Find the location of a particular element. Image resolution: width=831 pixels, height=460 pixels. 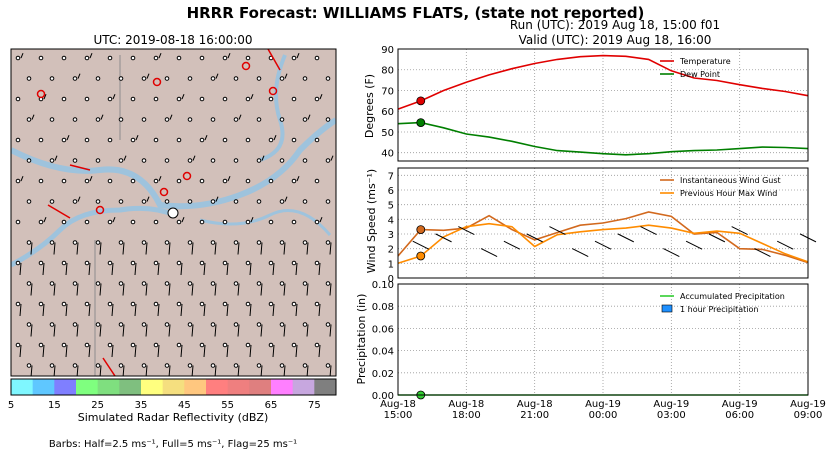

ytick-label: 2 is located at coordinates (391, 250).